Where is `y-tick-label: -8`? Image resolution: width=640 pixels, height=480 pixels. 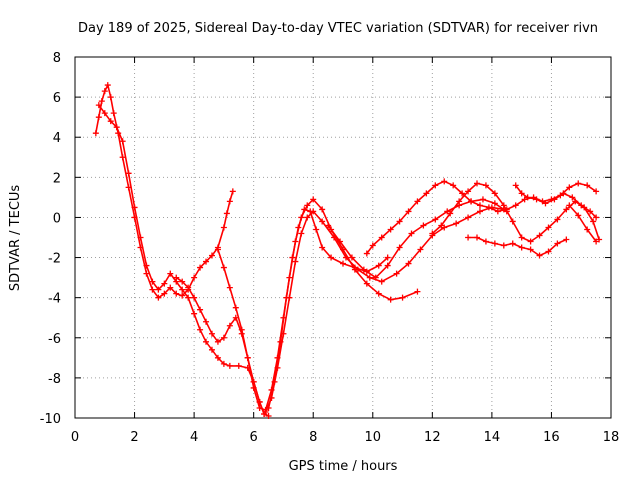
y-tick-label: -8 is located at coordinates (54, 379).